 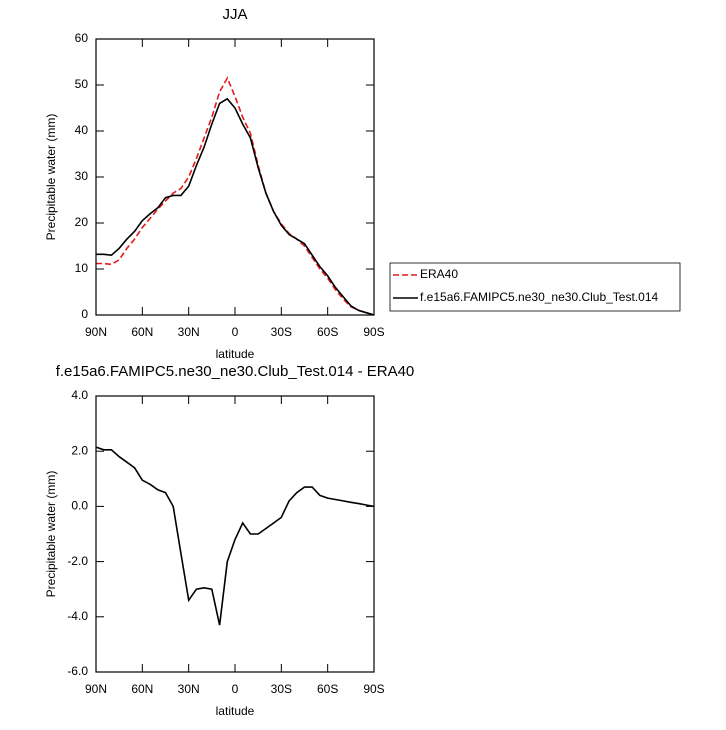 What do you see at coordinates (82, 130) in the screenshot?
I see `y-tick-label: 40` at bounding box center [82, 130].